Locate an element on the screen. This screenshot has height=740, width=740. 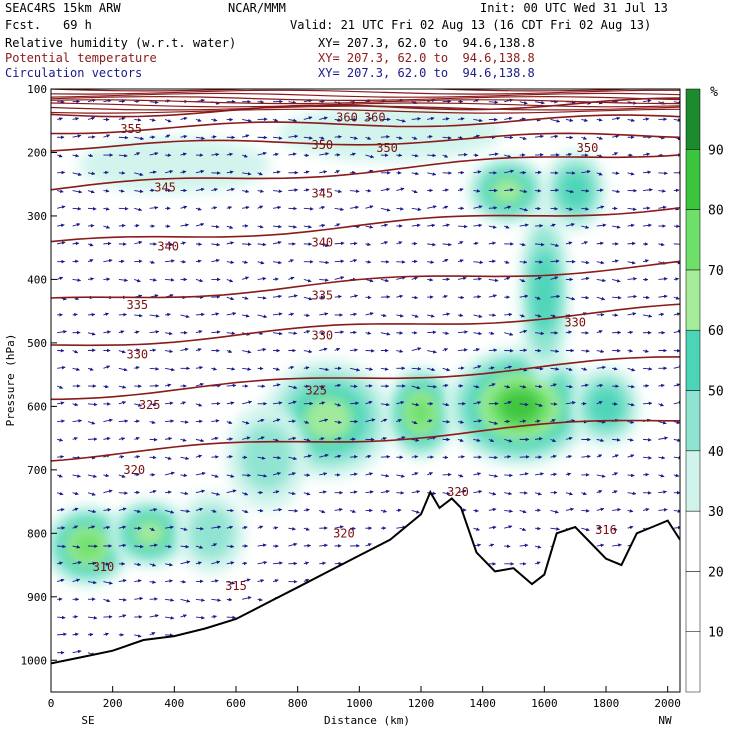
theta-contour-line is located at coordinates (352, 90).